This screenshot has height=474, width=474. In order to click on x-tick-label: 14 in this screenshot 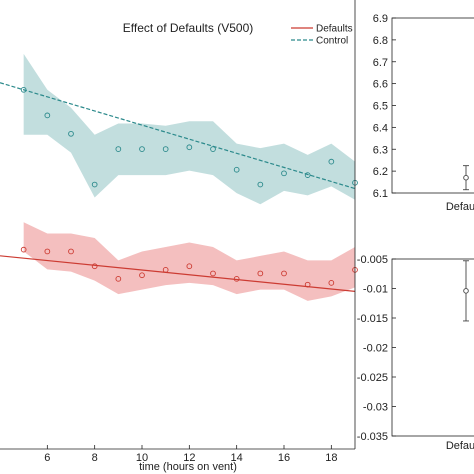, I will do `click(237, 458)`.